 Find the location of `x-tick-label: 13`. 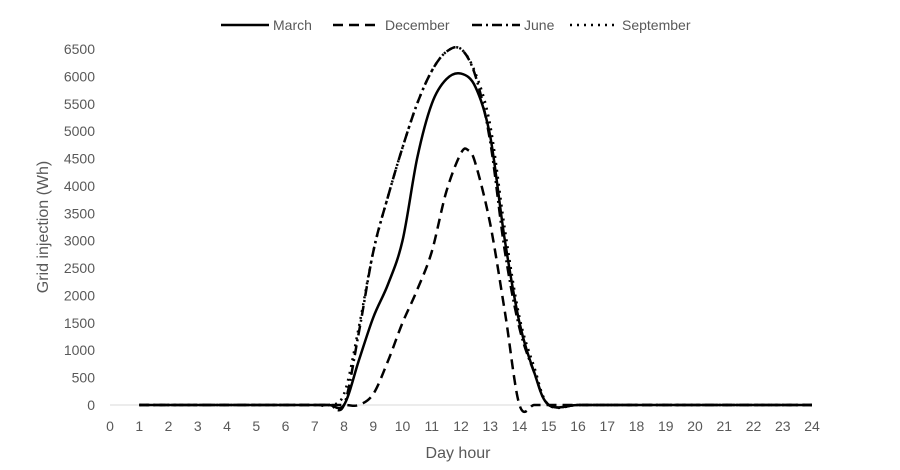

x-tick-label: 13 is located at coordinates (490, 426).